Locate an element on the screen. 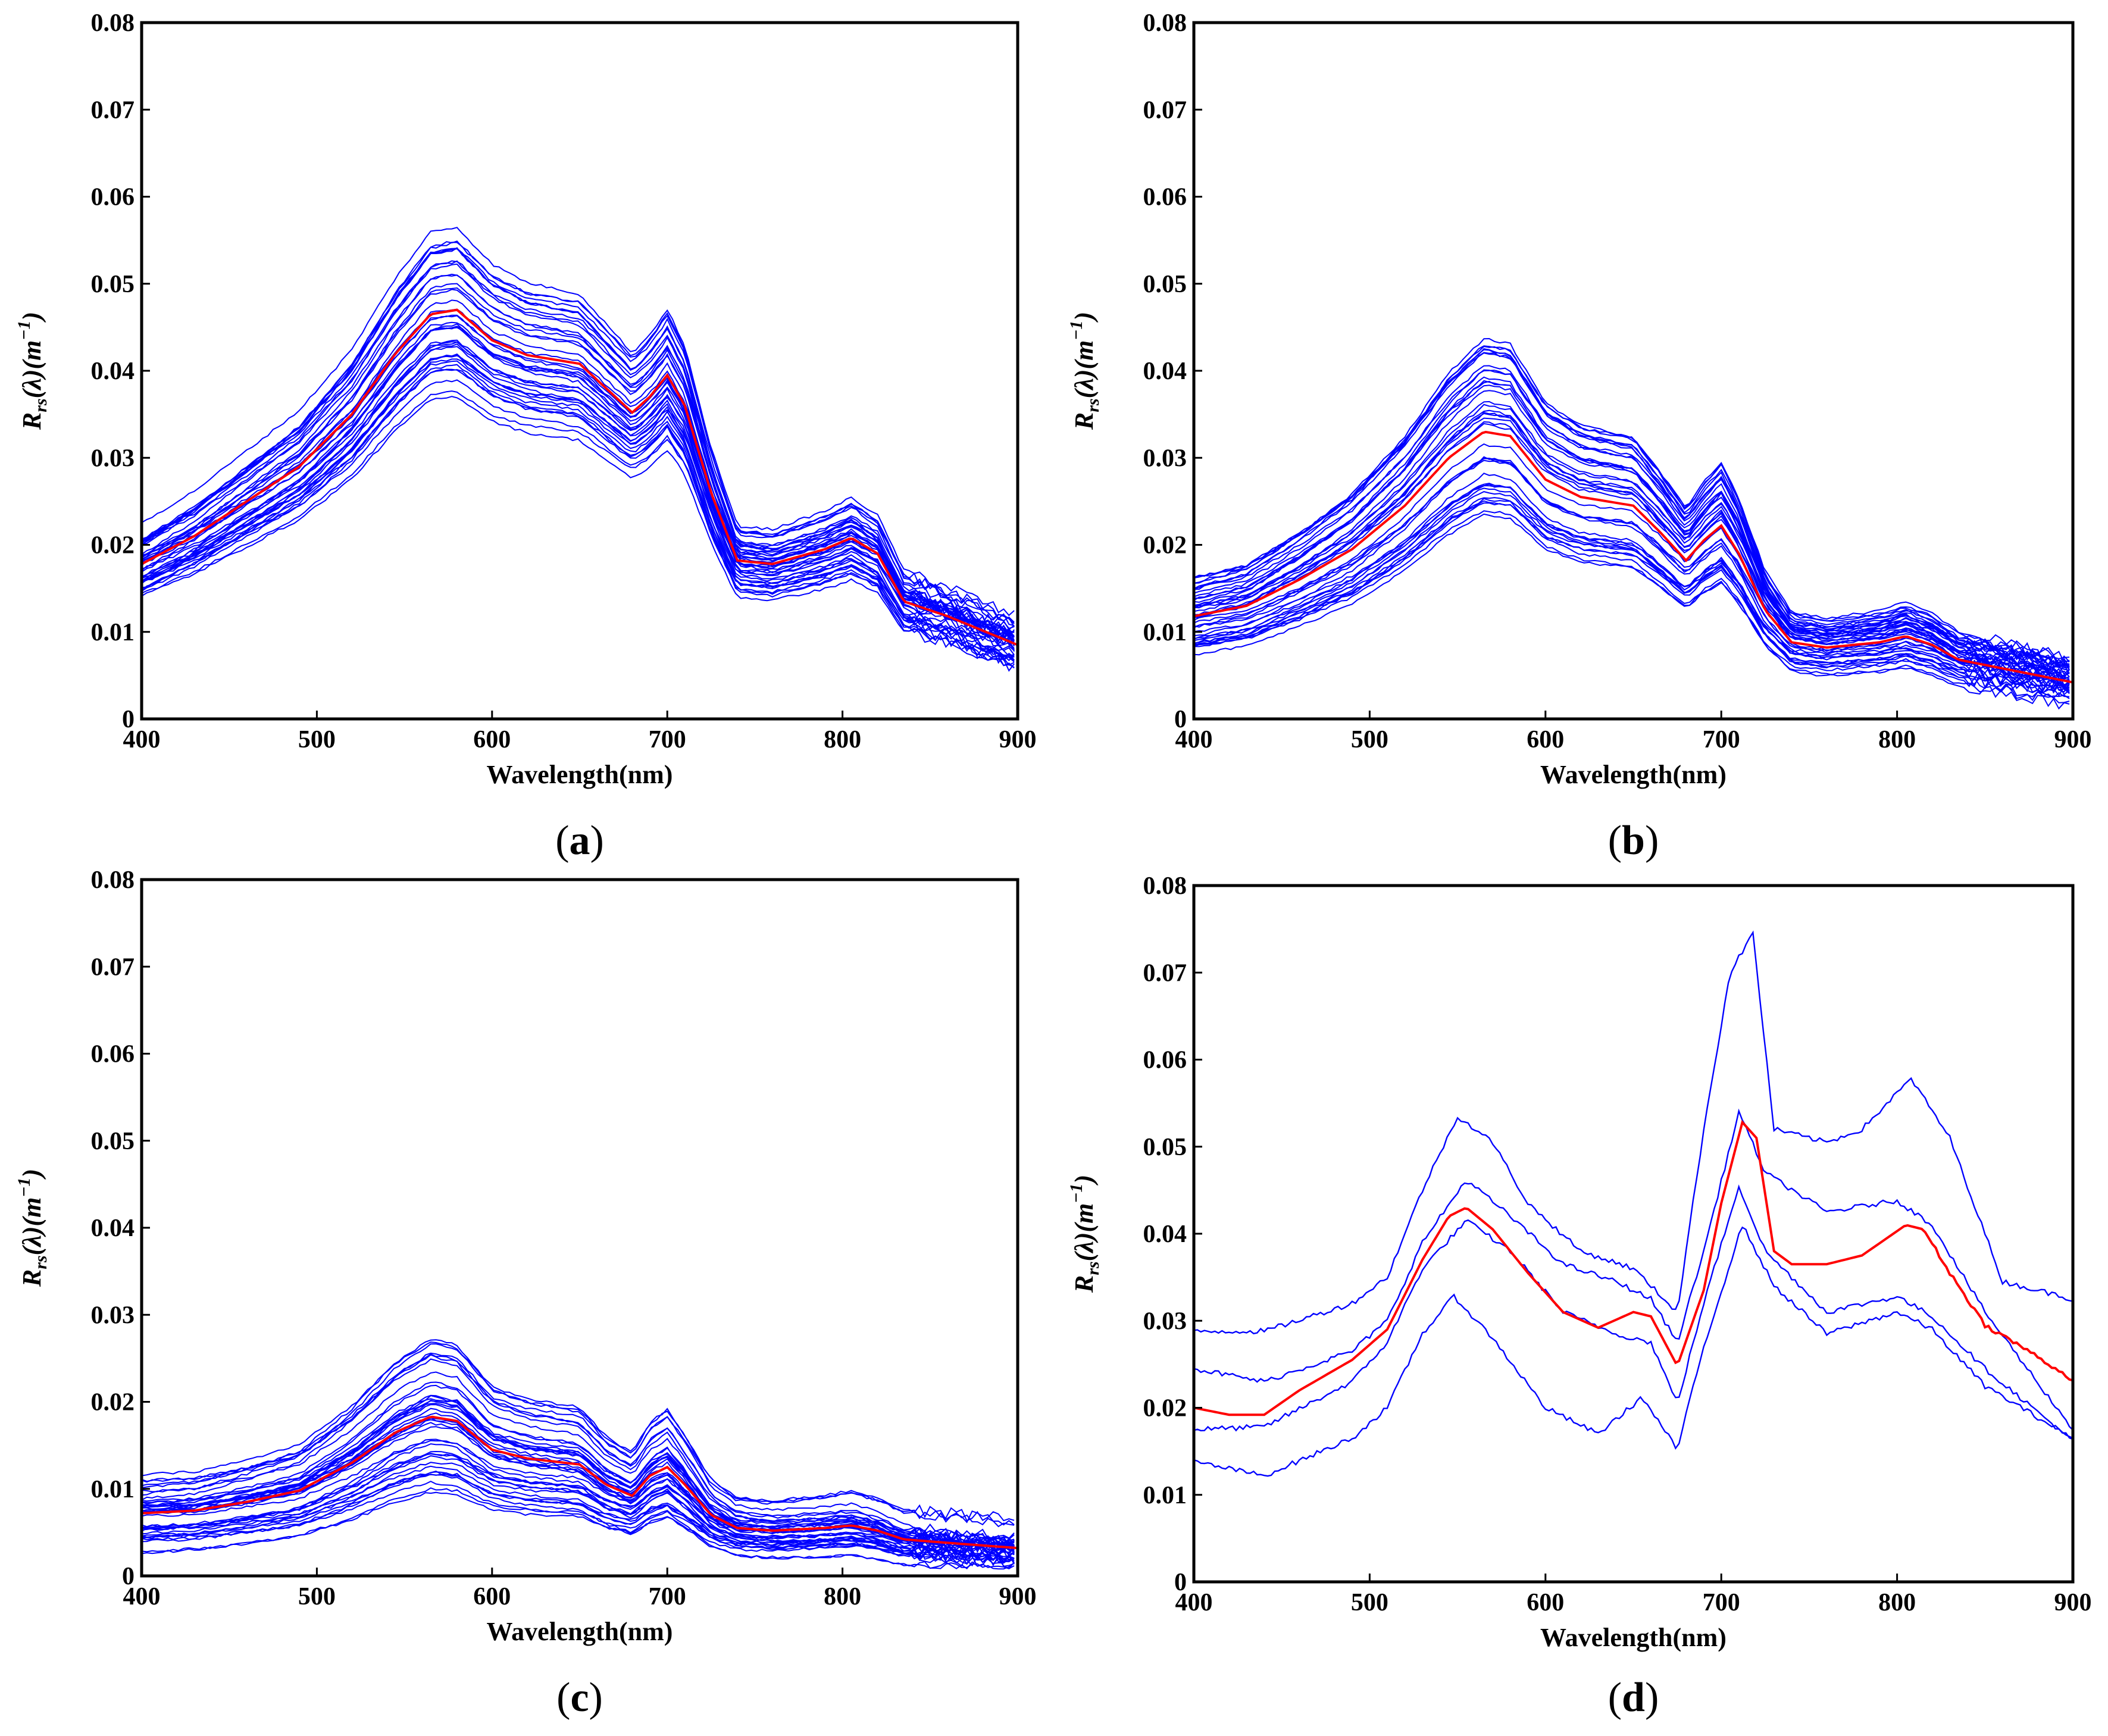 The width and height of the screenshot is (2108, 1736). sample-lines is located at coordinates (578, 449).